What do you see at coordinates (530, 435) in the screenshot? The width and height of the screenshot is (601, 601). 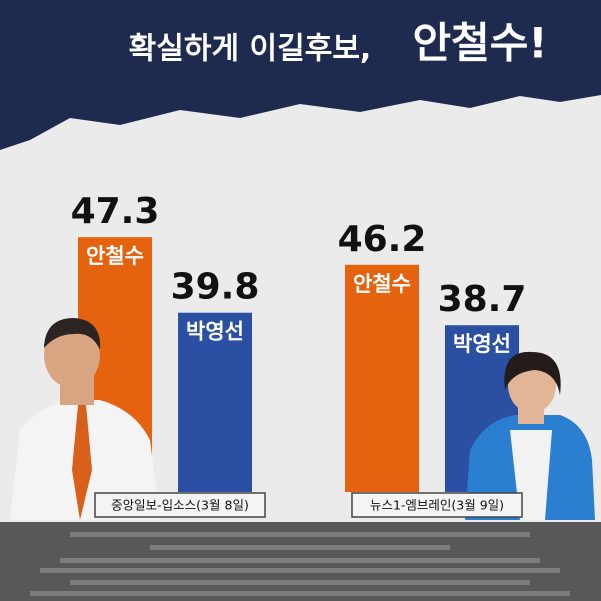 I see `person-right` at bounding box center [530, 435].